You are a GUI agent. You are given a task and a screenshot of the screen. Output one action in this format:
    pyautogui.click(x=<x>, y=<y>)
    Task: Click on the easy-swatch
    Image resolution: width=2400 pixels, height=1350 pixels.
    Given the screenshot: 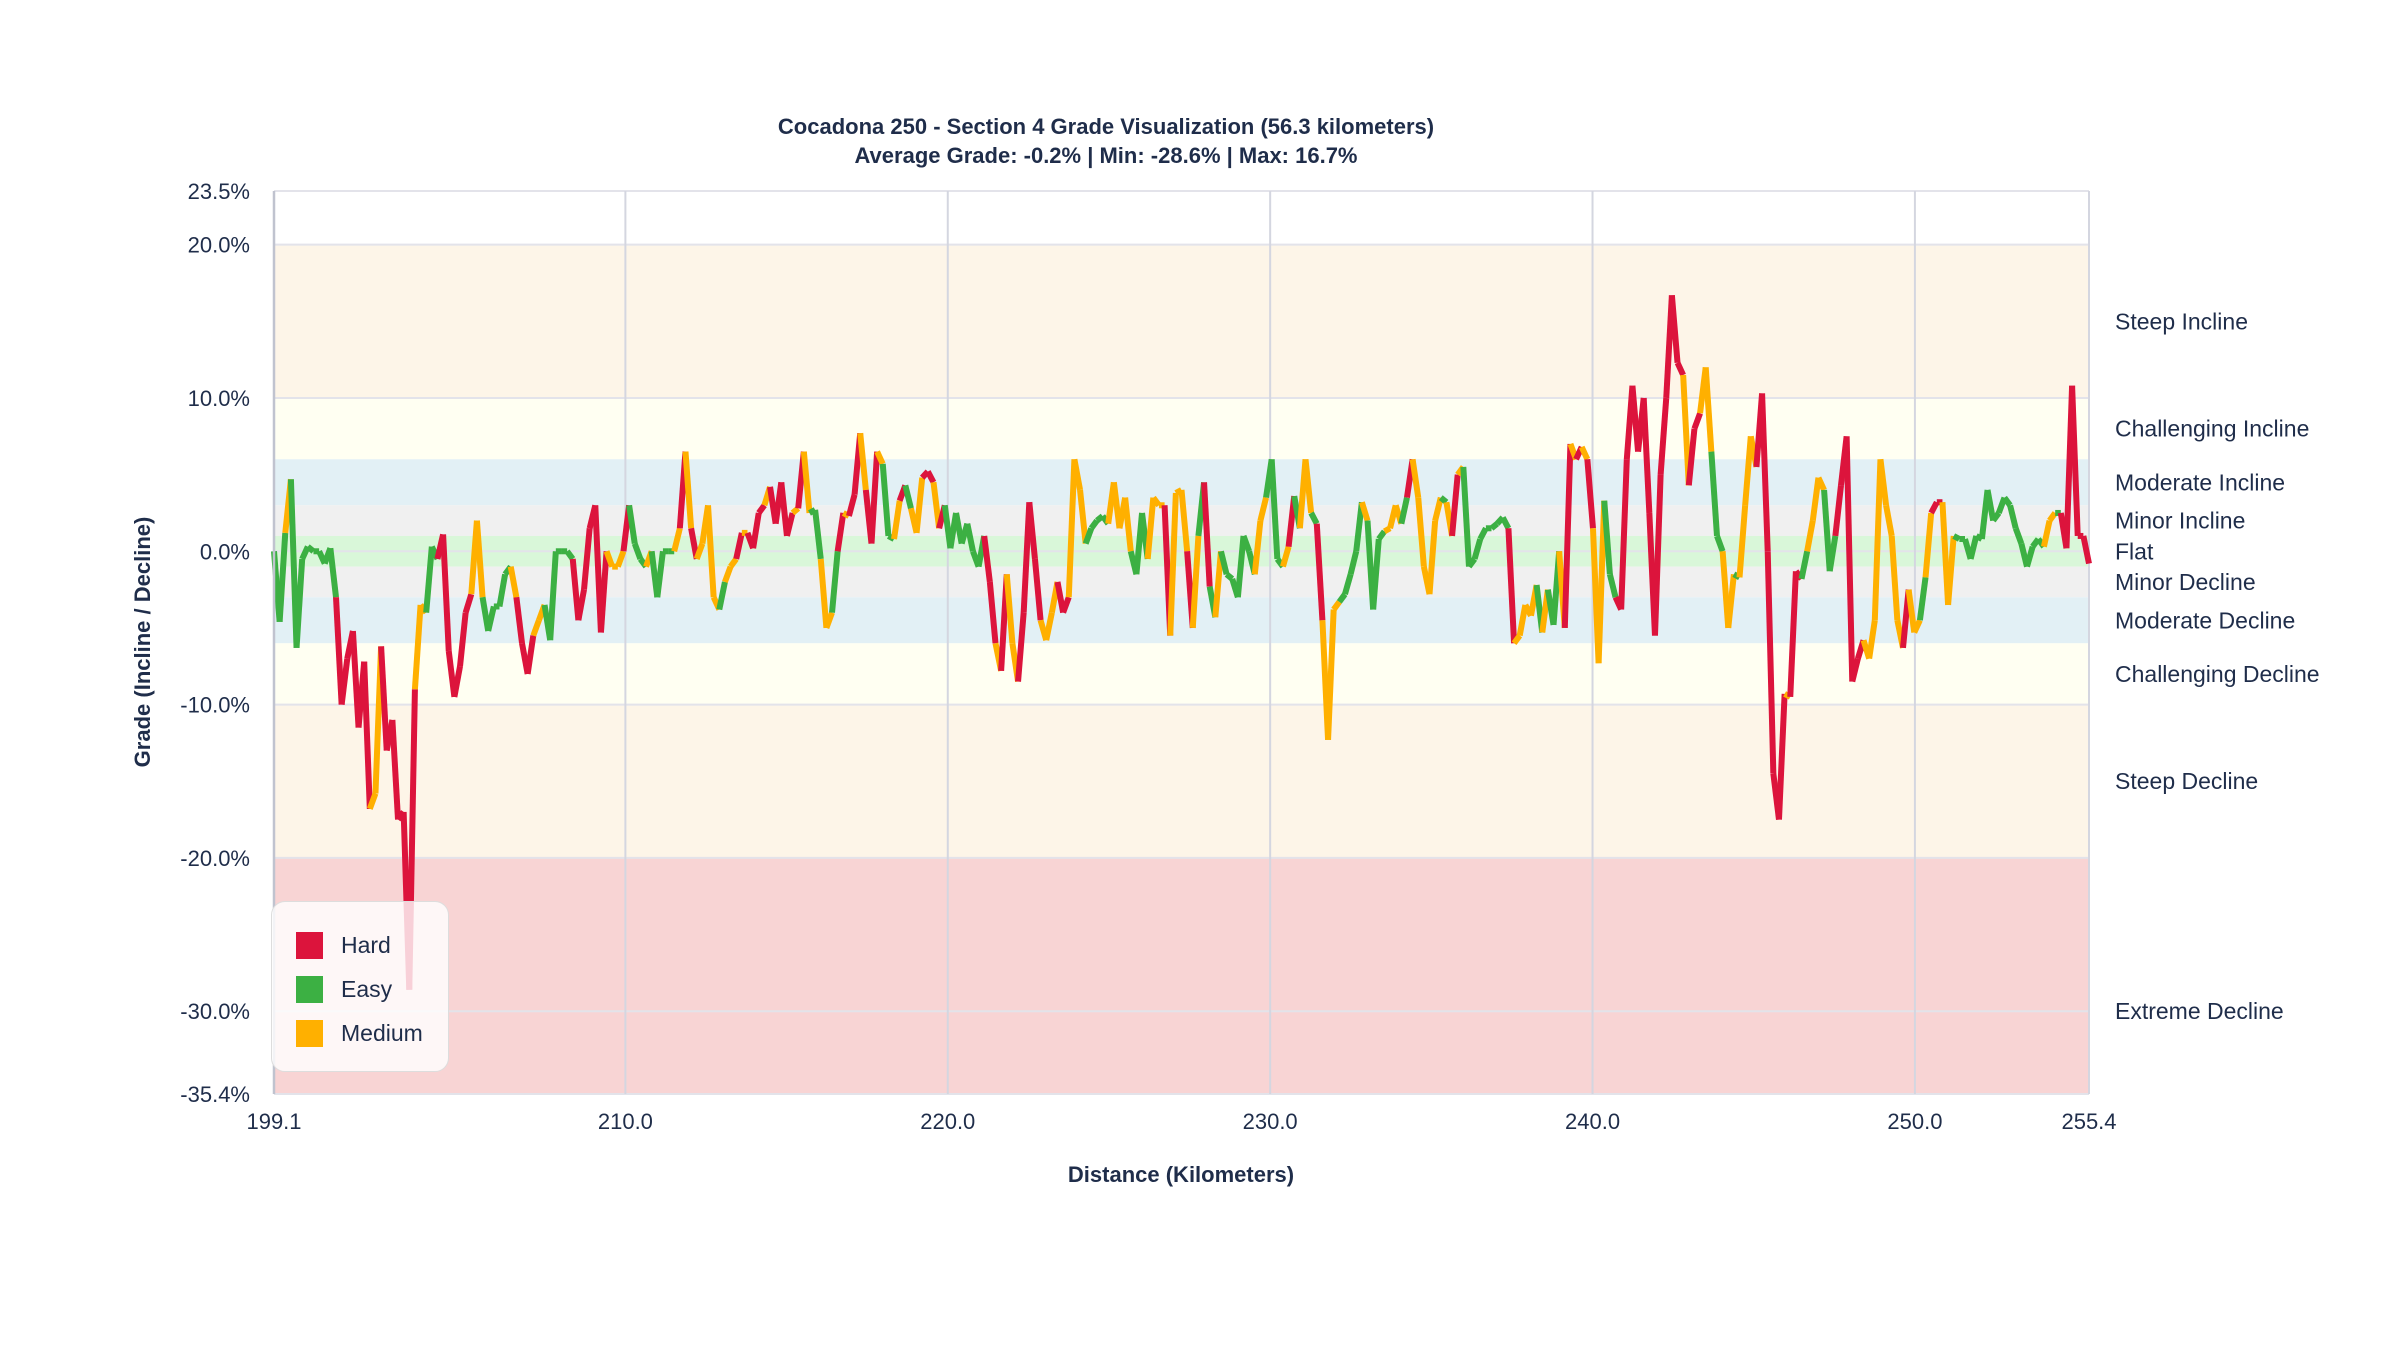 What is the action you would take?
    pyautogui.click(x=309, y=989)
    